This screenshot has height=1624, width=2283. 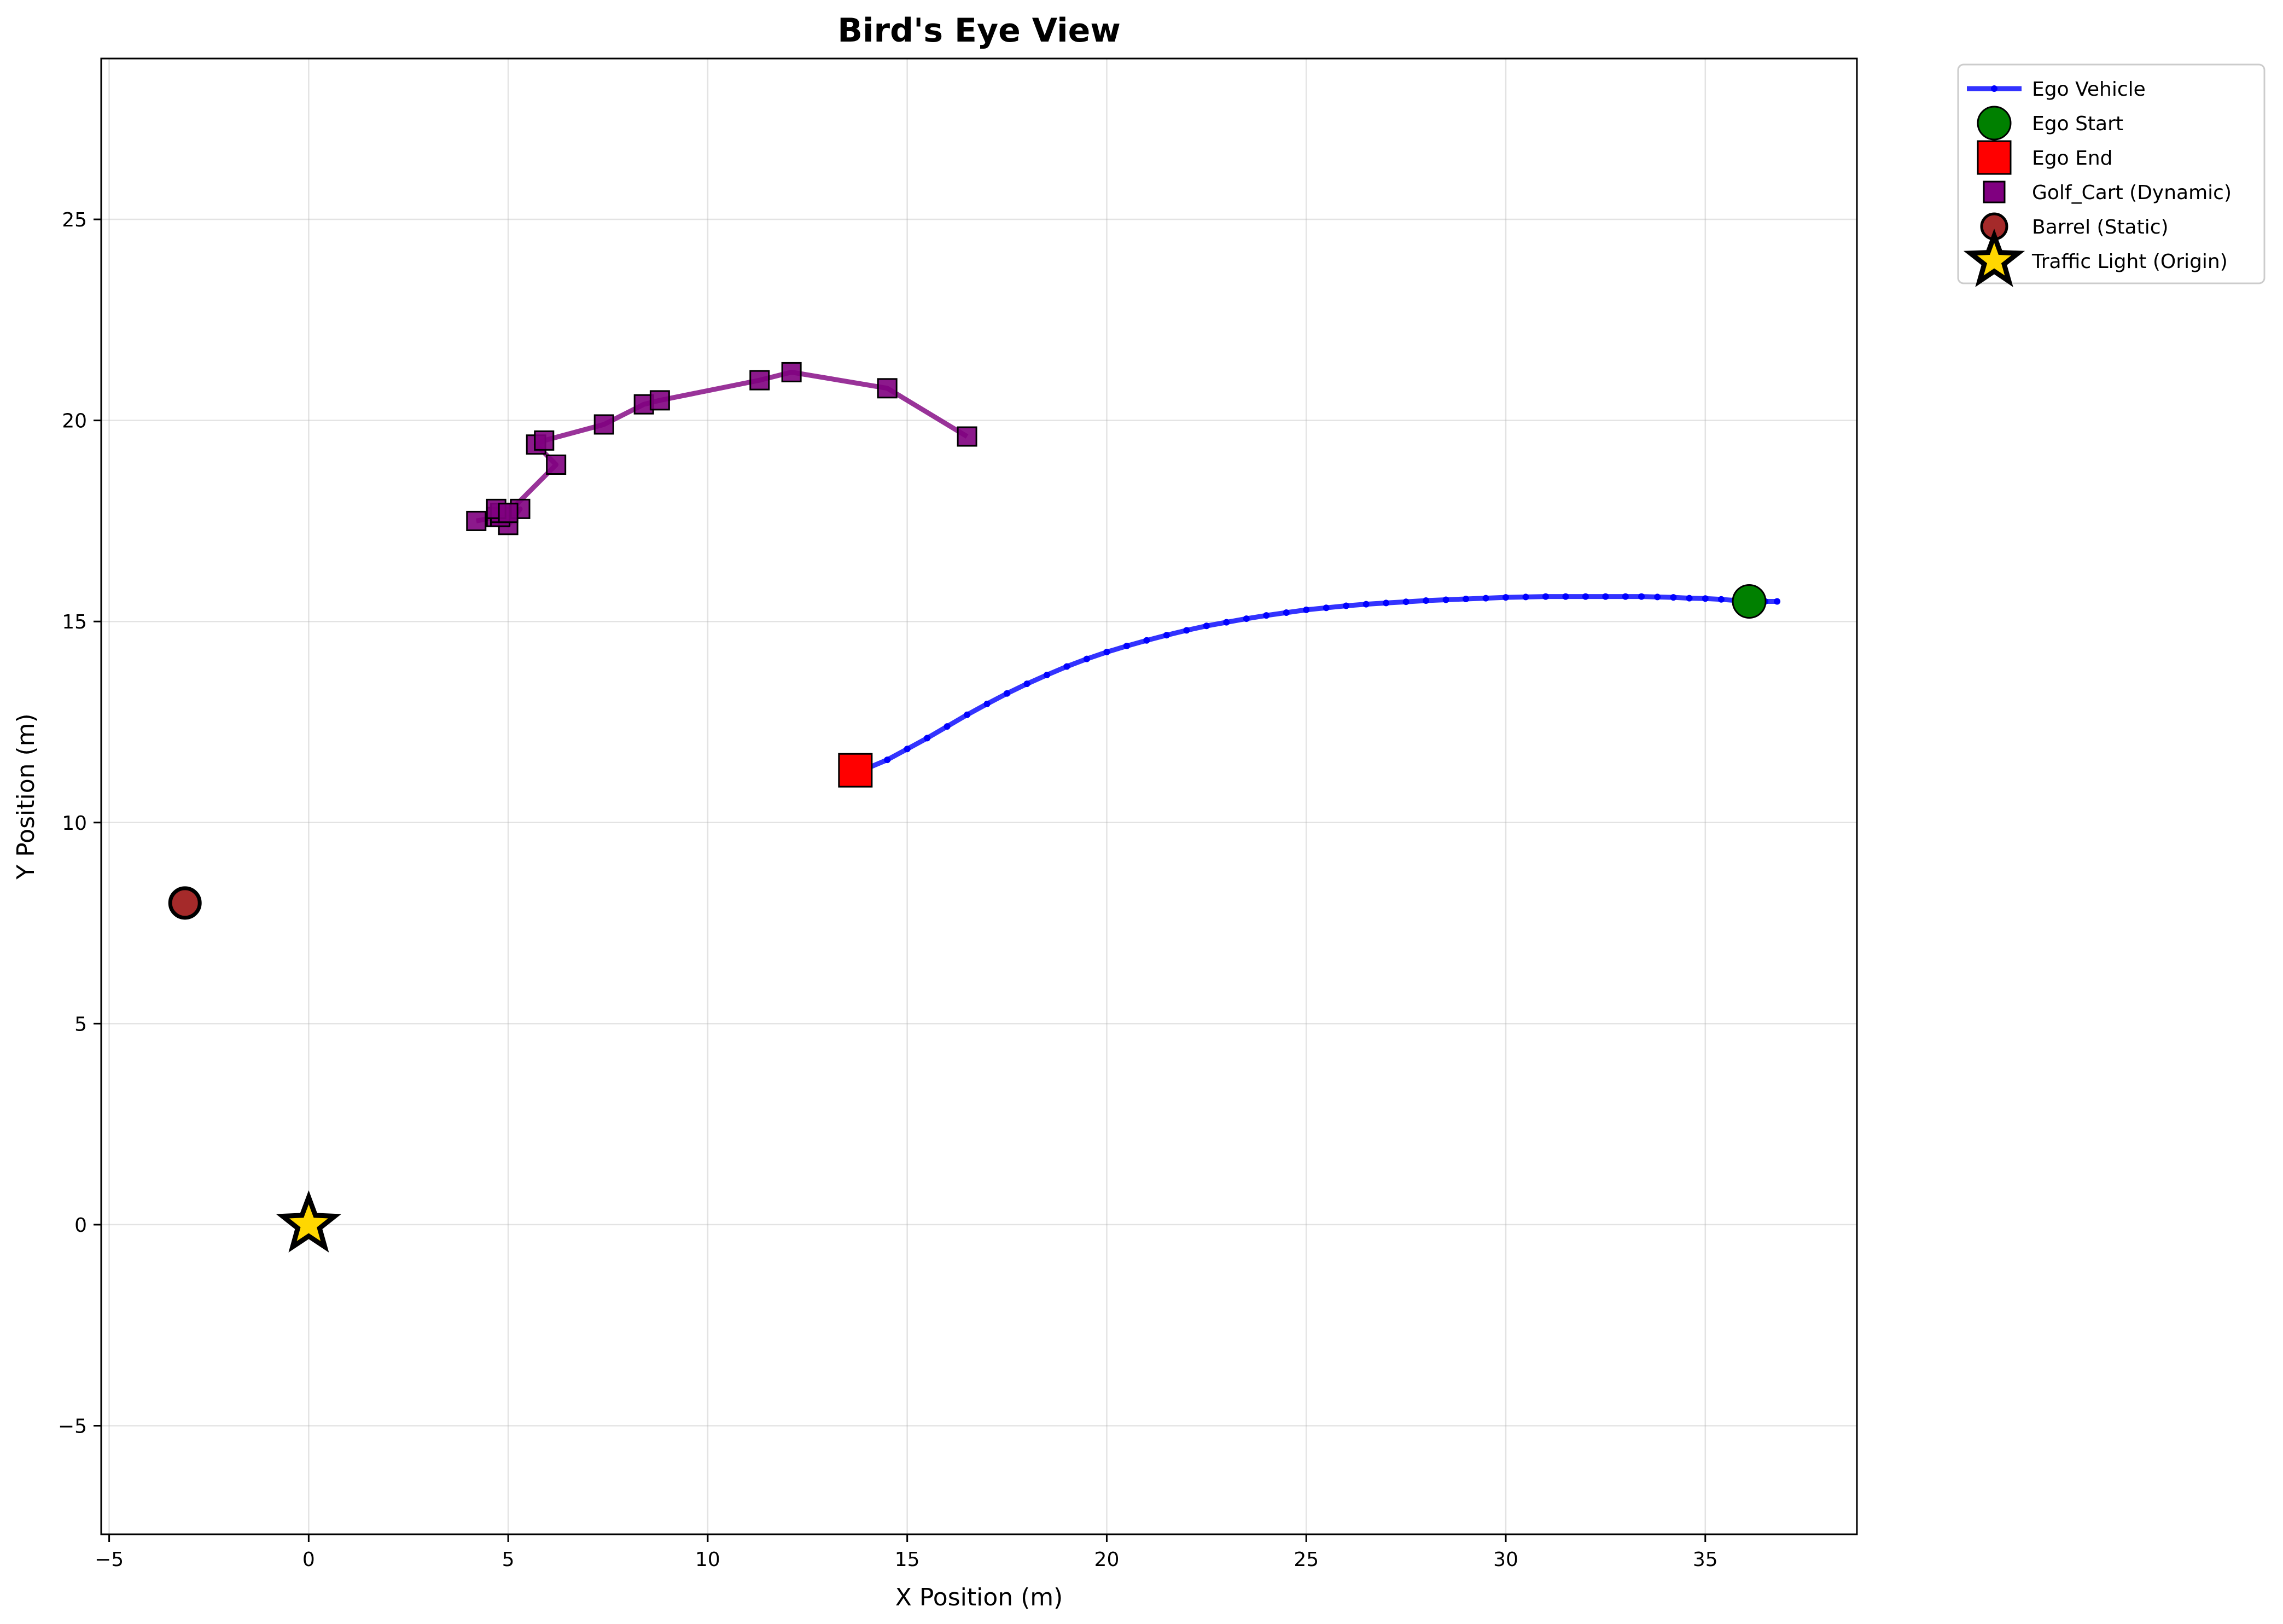 What do you see at coordinates (1505, 1560) in the screenshot?
I see `x-tick-label: 30` at bounding box center [1505, 1560].